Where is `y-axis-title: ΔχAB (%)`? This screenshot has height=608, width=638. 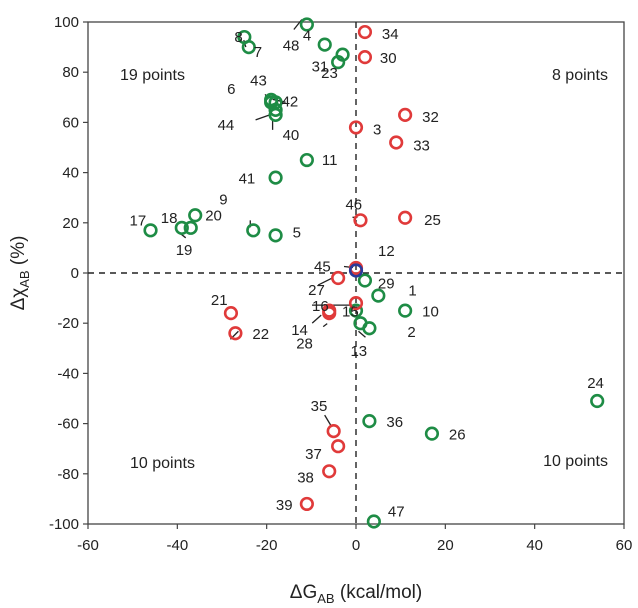
y-axis-title: ΔχAB (%) is located at coordinates (20, 273).